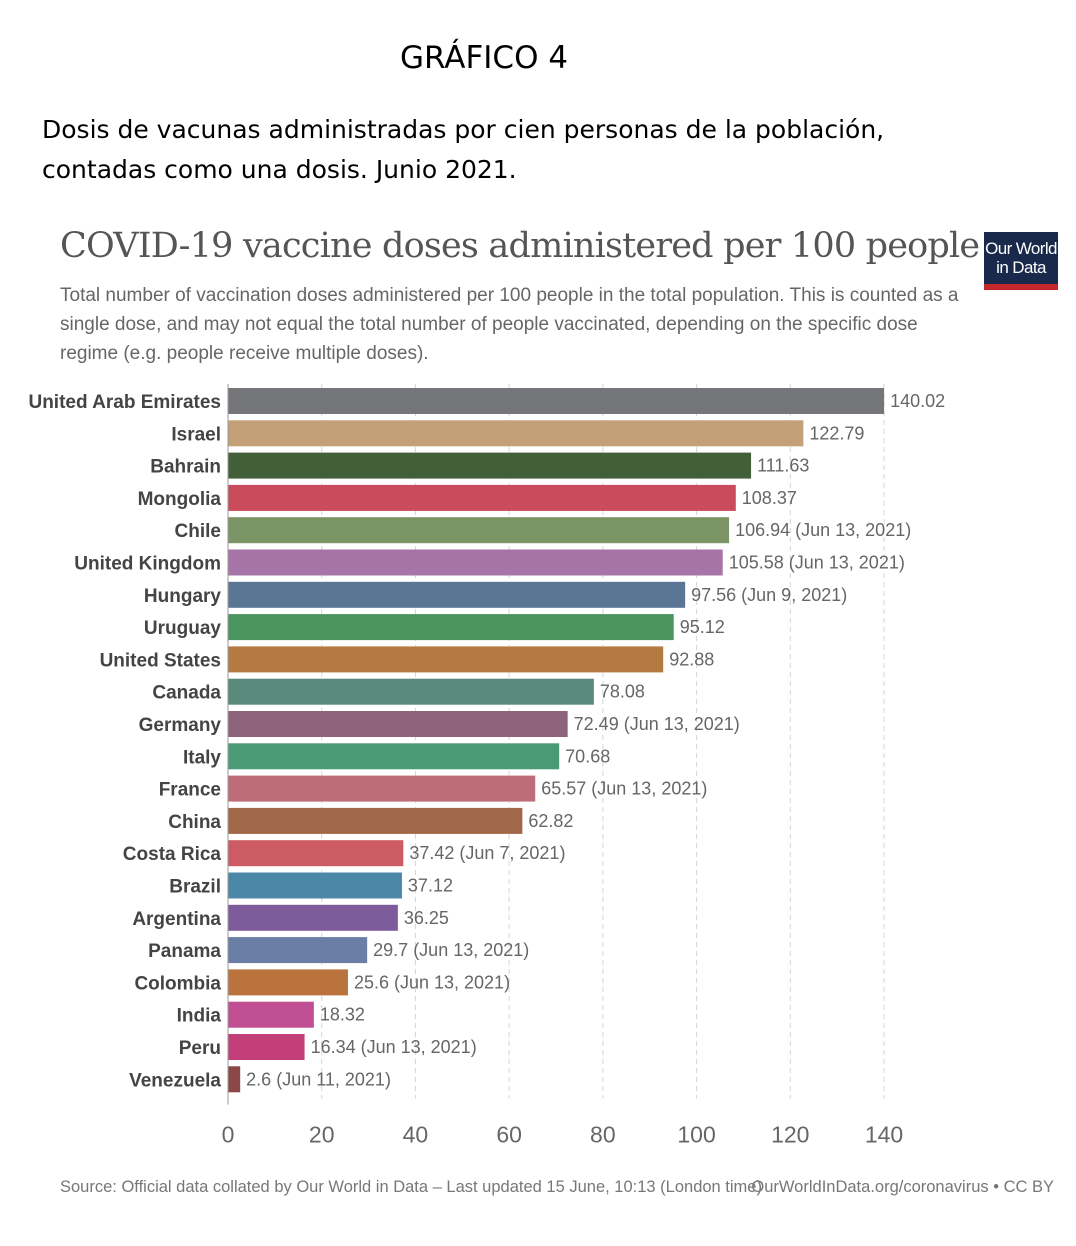 This screenshot has width=1076, height=1246. What do you see at coordinates (180, 725) in the screenshot?
I see `category-label: Germany` at bounding box center [180, 725].